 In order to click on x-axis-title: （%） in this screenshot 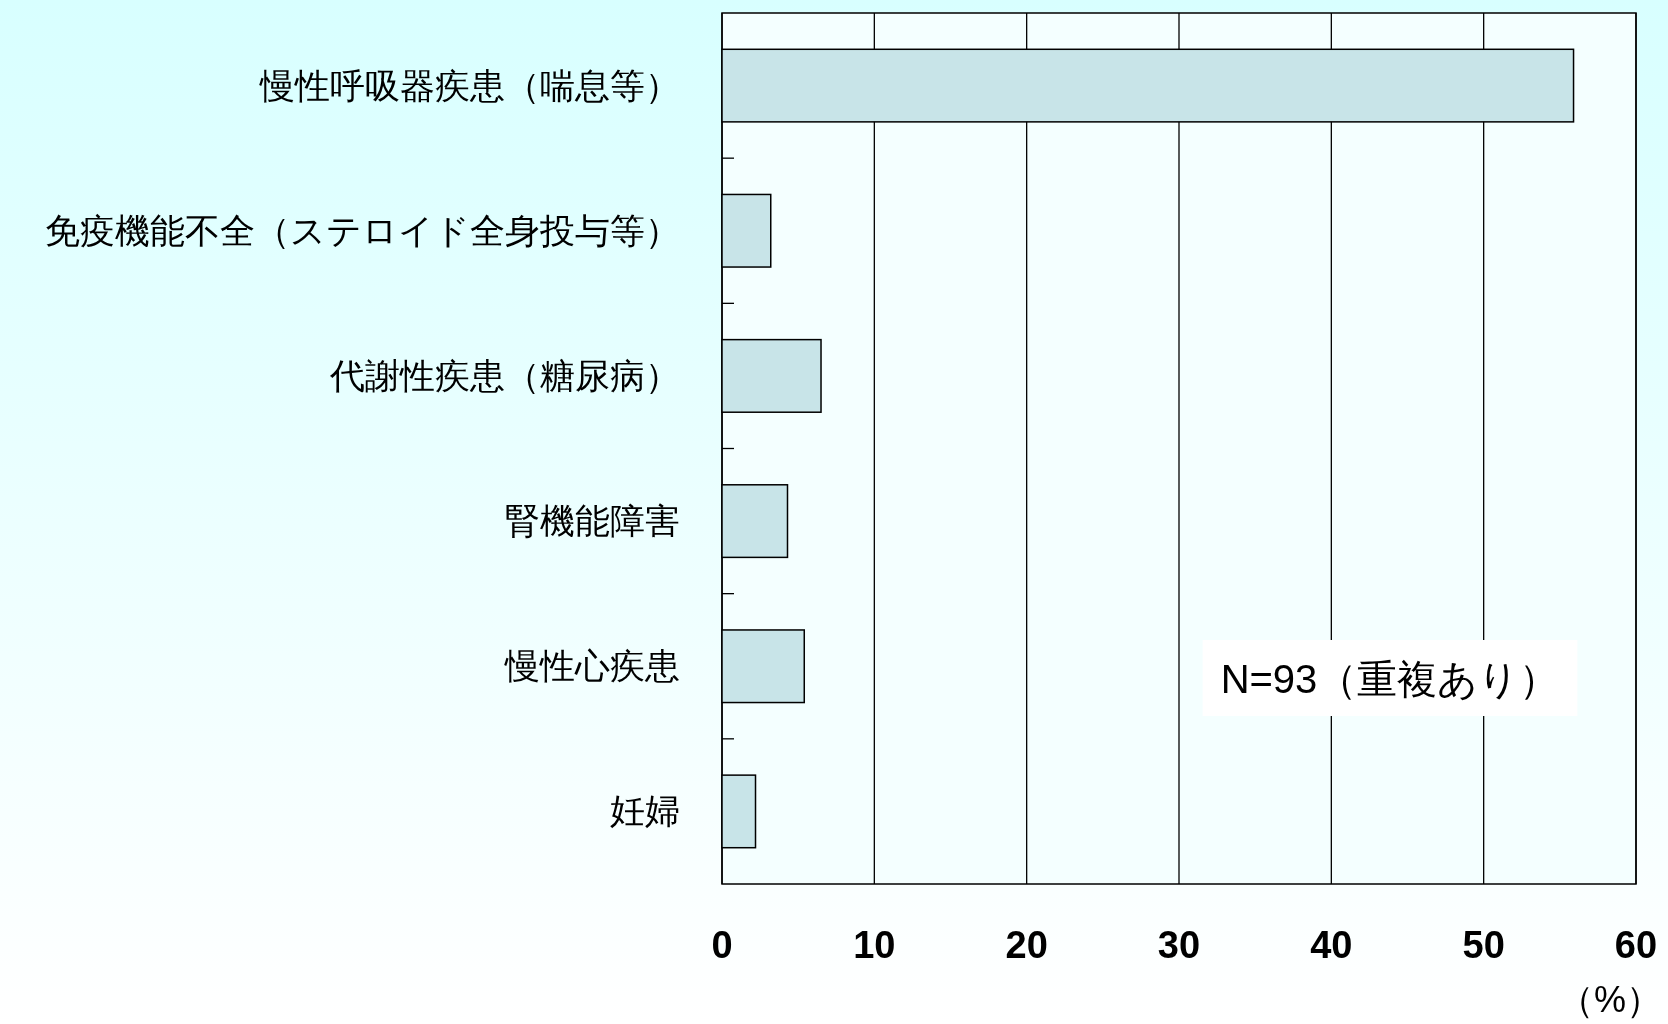, I will do `click(1609, 999)`.